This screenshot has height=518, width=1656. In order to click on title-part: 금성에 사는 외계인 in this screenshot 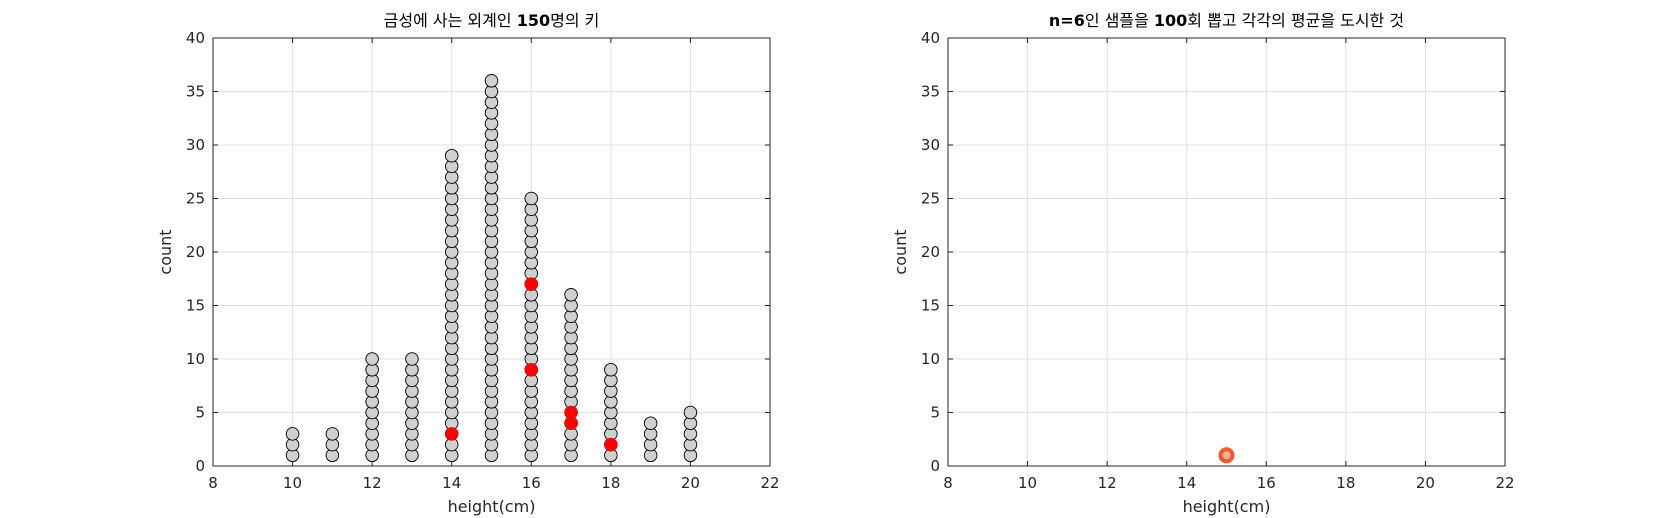, I will do `click(450, 20)`.